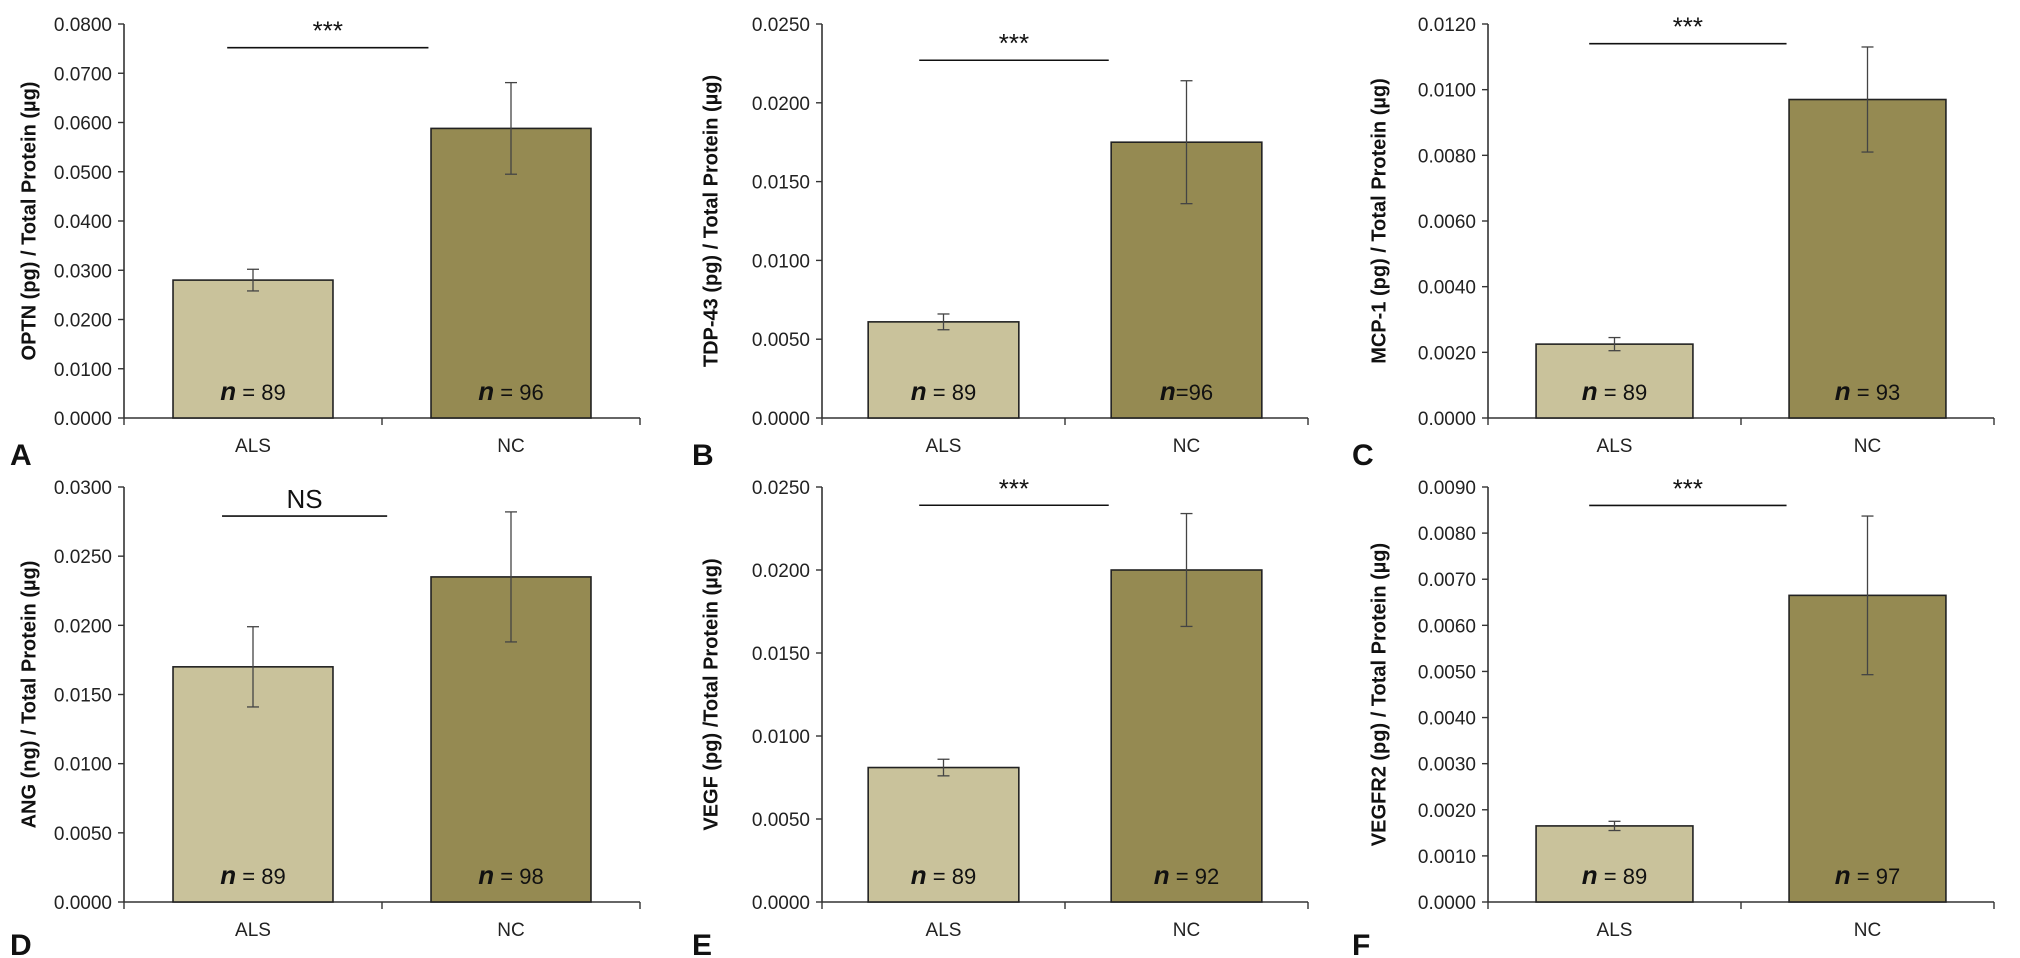 This screenshot has height=958, width=2020. Describe the element at coordinates (21, 455) in the screenshot. I see `panel-letter: A` at that location.